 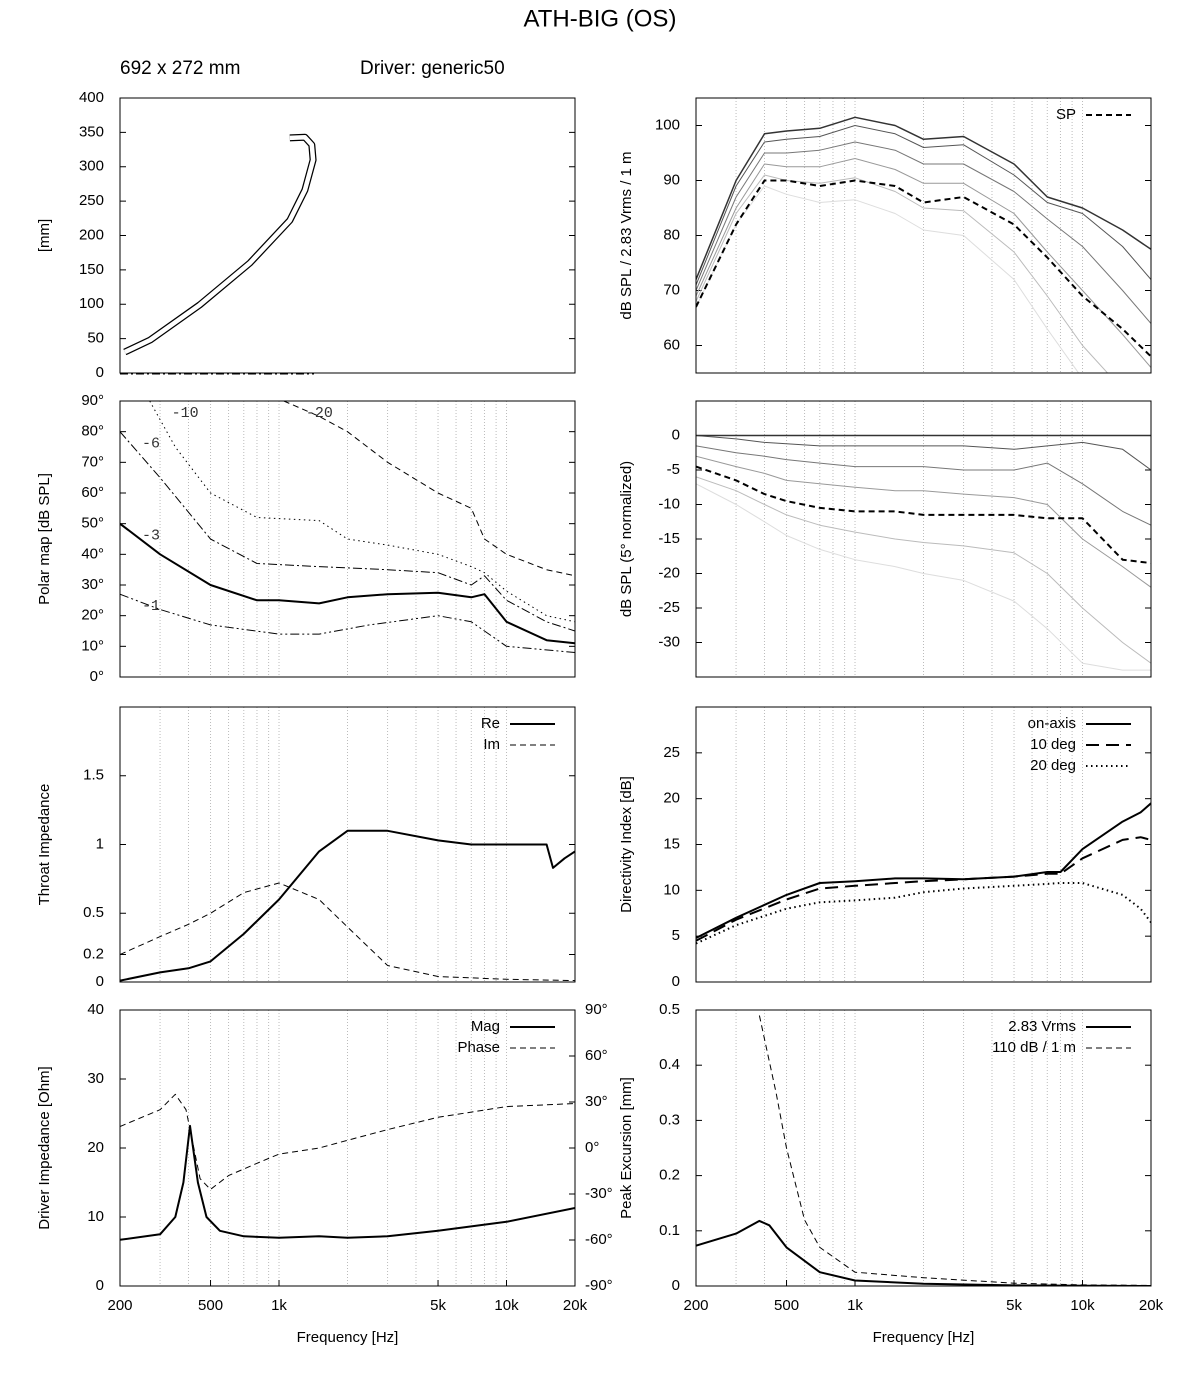 I want to click on y-tick-label: 90°, so click(x=92, y=400).